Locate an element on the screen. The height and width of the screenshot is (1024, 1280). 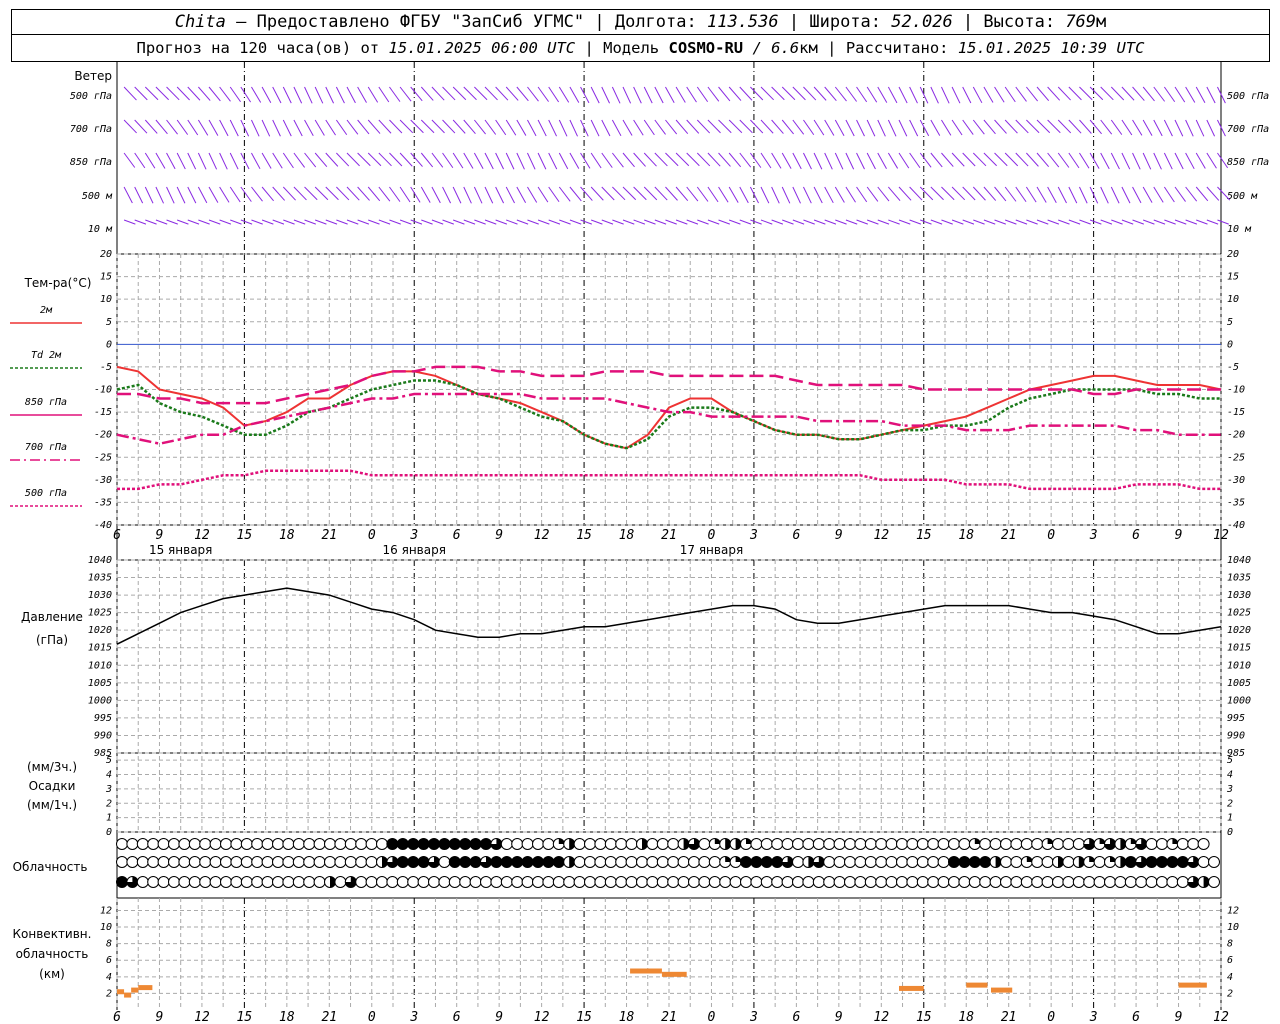
temp-title: Тем-ра(°С) is located at coordinates (58, 283).